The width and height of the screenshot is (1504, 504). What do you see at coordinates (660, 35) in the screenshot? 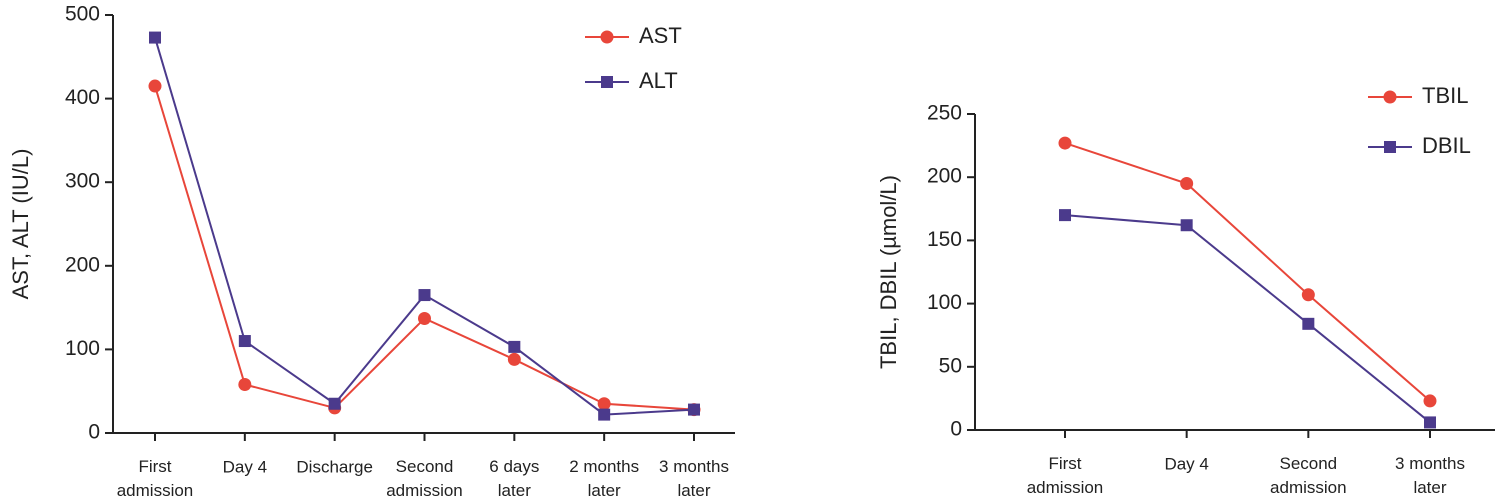
I see `legend-label: AST` at bounding box center [660, 35].